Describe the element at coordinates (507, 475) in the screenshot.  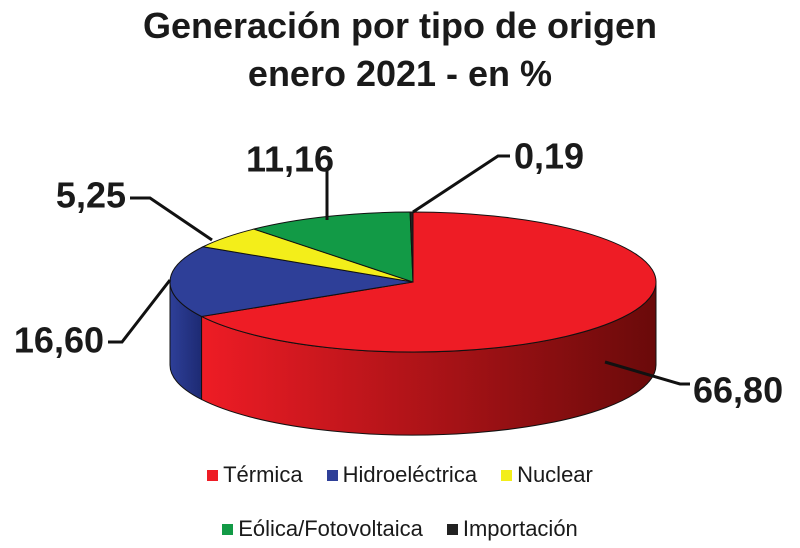
I see `legend-swatch-nuclear` at that location.